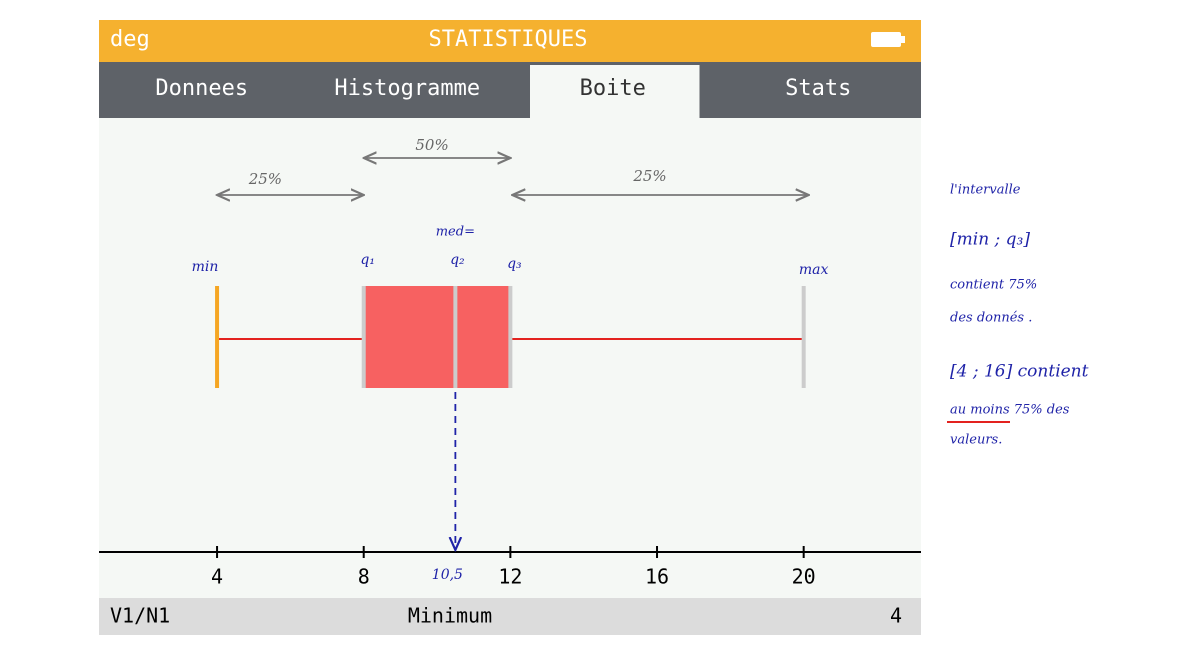 This screenshot has height=657, width=1182. Describe the element at coordinates (457, 260) in the screenshot. I see `annotation: q₂` at that location.